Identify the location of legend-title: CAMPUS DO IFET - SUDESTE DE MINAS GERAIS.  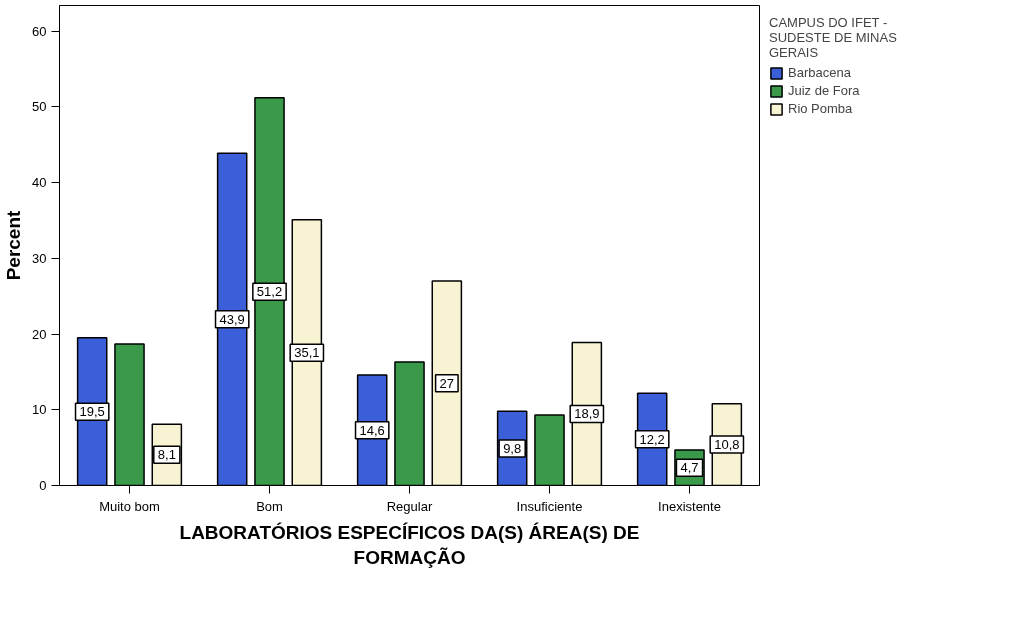
(833, 37).